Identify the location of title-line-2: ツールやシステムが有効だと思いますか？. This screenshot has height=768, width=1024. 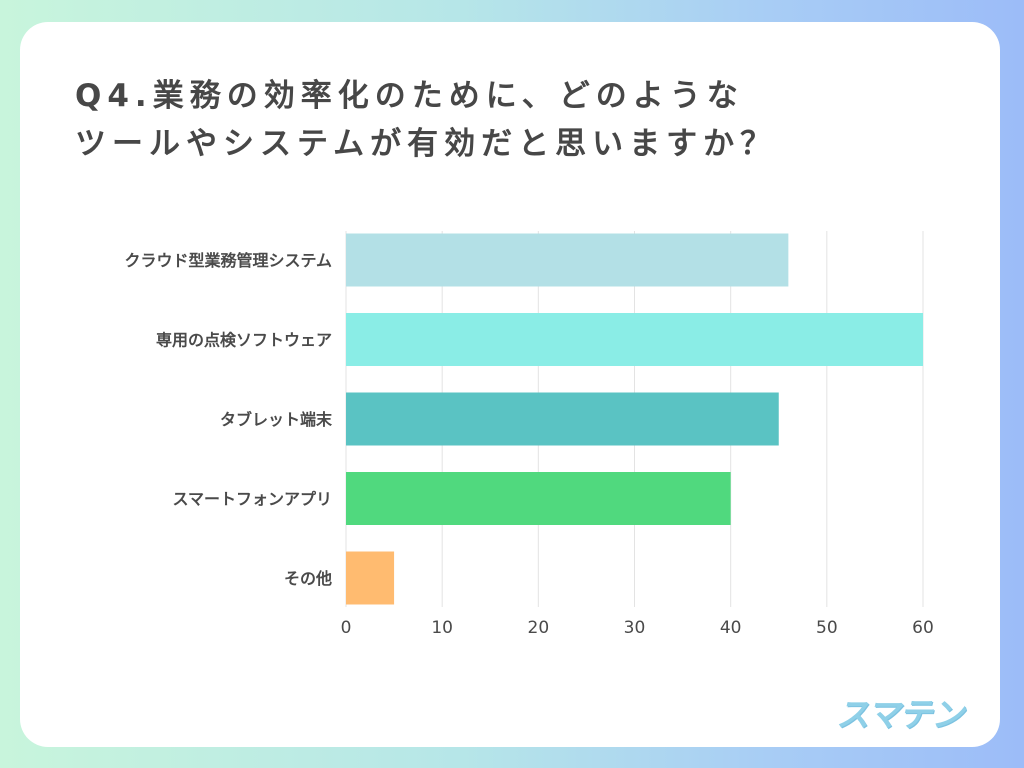
(426, 144).